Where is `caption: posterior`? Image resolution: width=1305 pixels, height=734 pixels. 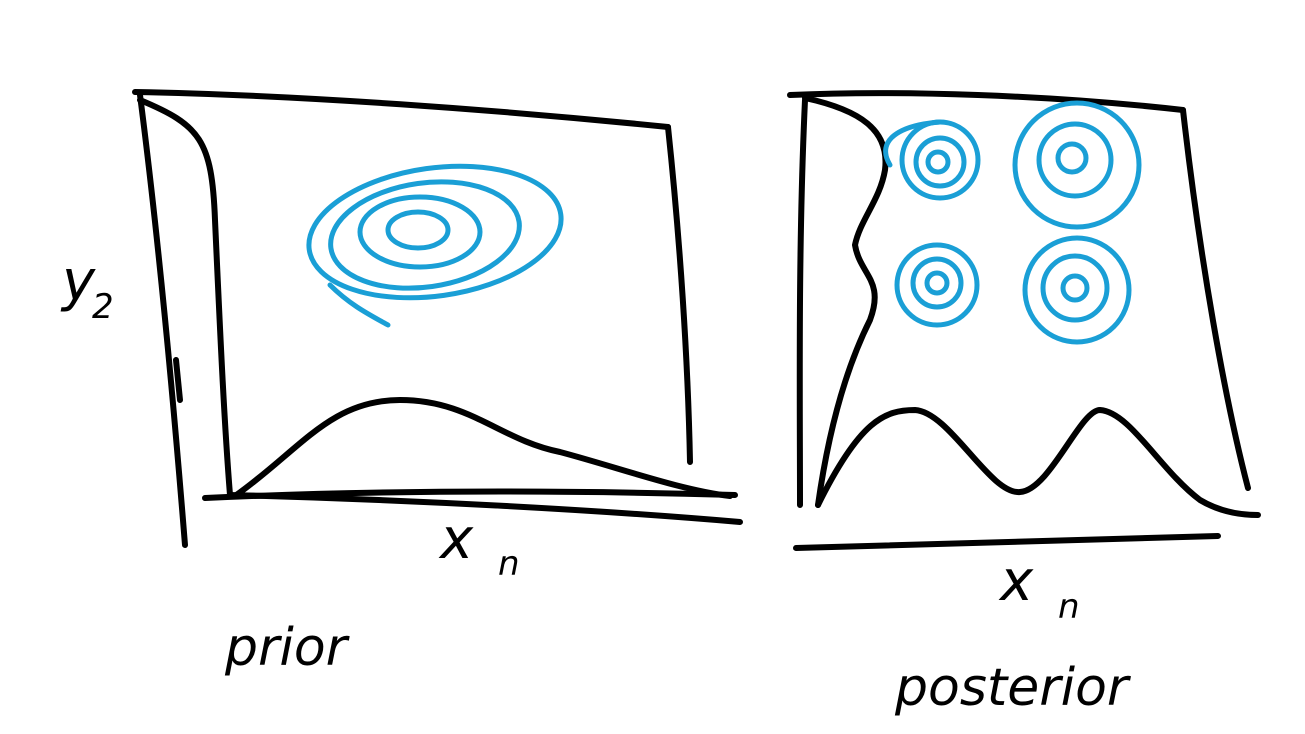
caption: posterior is located at coordinates (1013, 688).